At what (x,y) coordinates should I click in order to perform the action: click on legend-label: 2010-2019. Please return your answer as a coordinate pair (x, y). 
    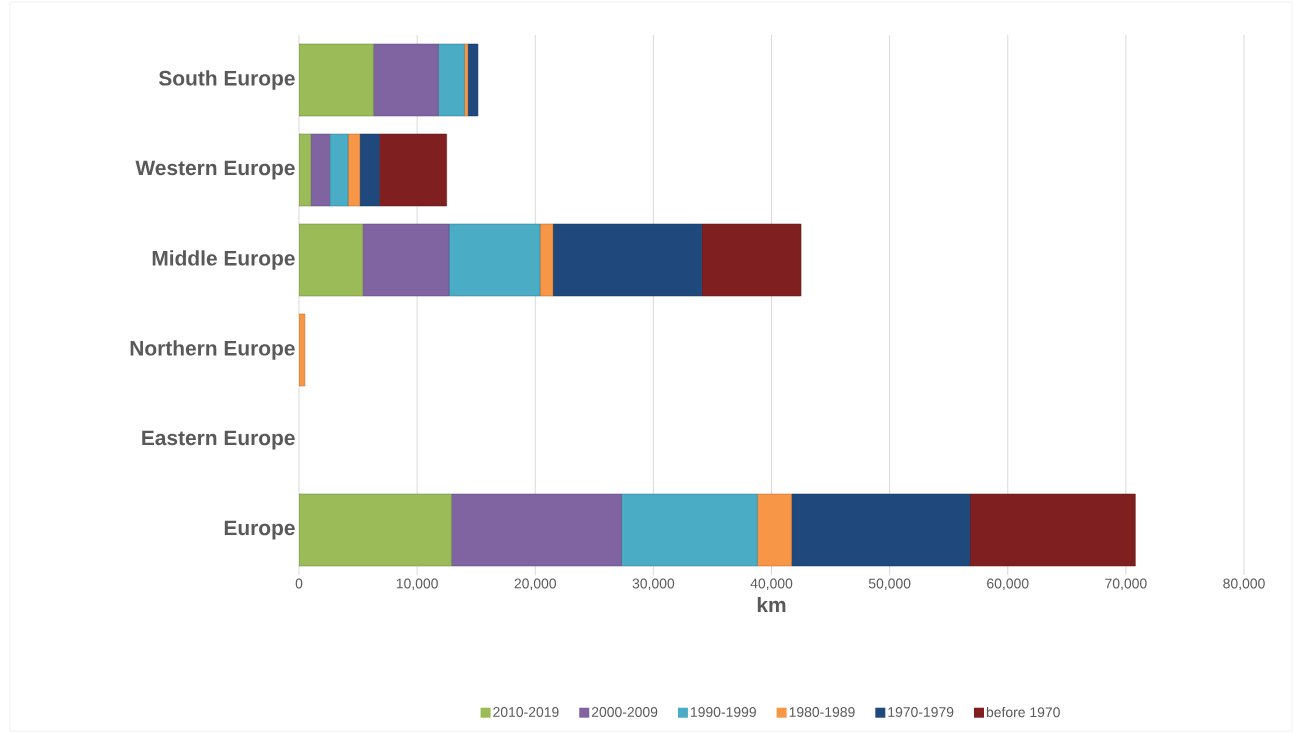
    Looking at the image, I should click on (526, 712).